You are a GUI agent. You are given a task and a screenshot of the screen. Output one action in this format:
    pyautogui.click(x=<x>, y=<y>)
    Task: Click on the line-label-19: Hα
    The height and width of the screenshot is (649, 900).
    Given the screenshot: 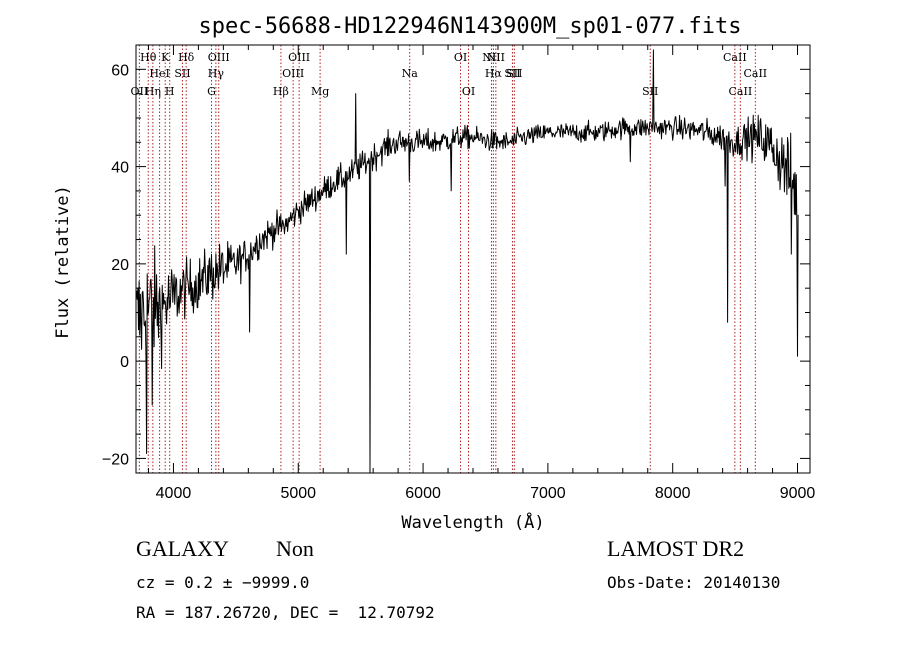 What is the action you would take?
    pyautogui.click(x=494, y=73)
    